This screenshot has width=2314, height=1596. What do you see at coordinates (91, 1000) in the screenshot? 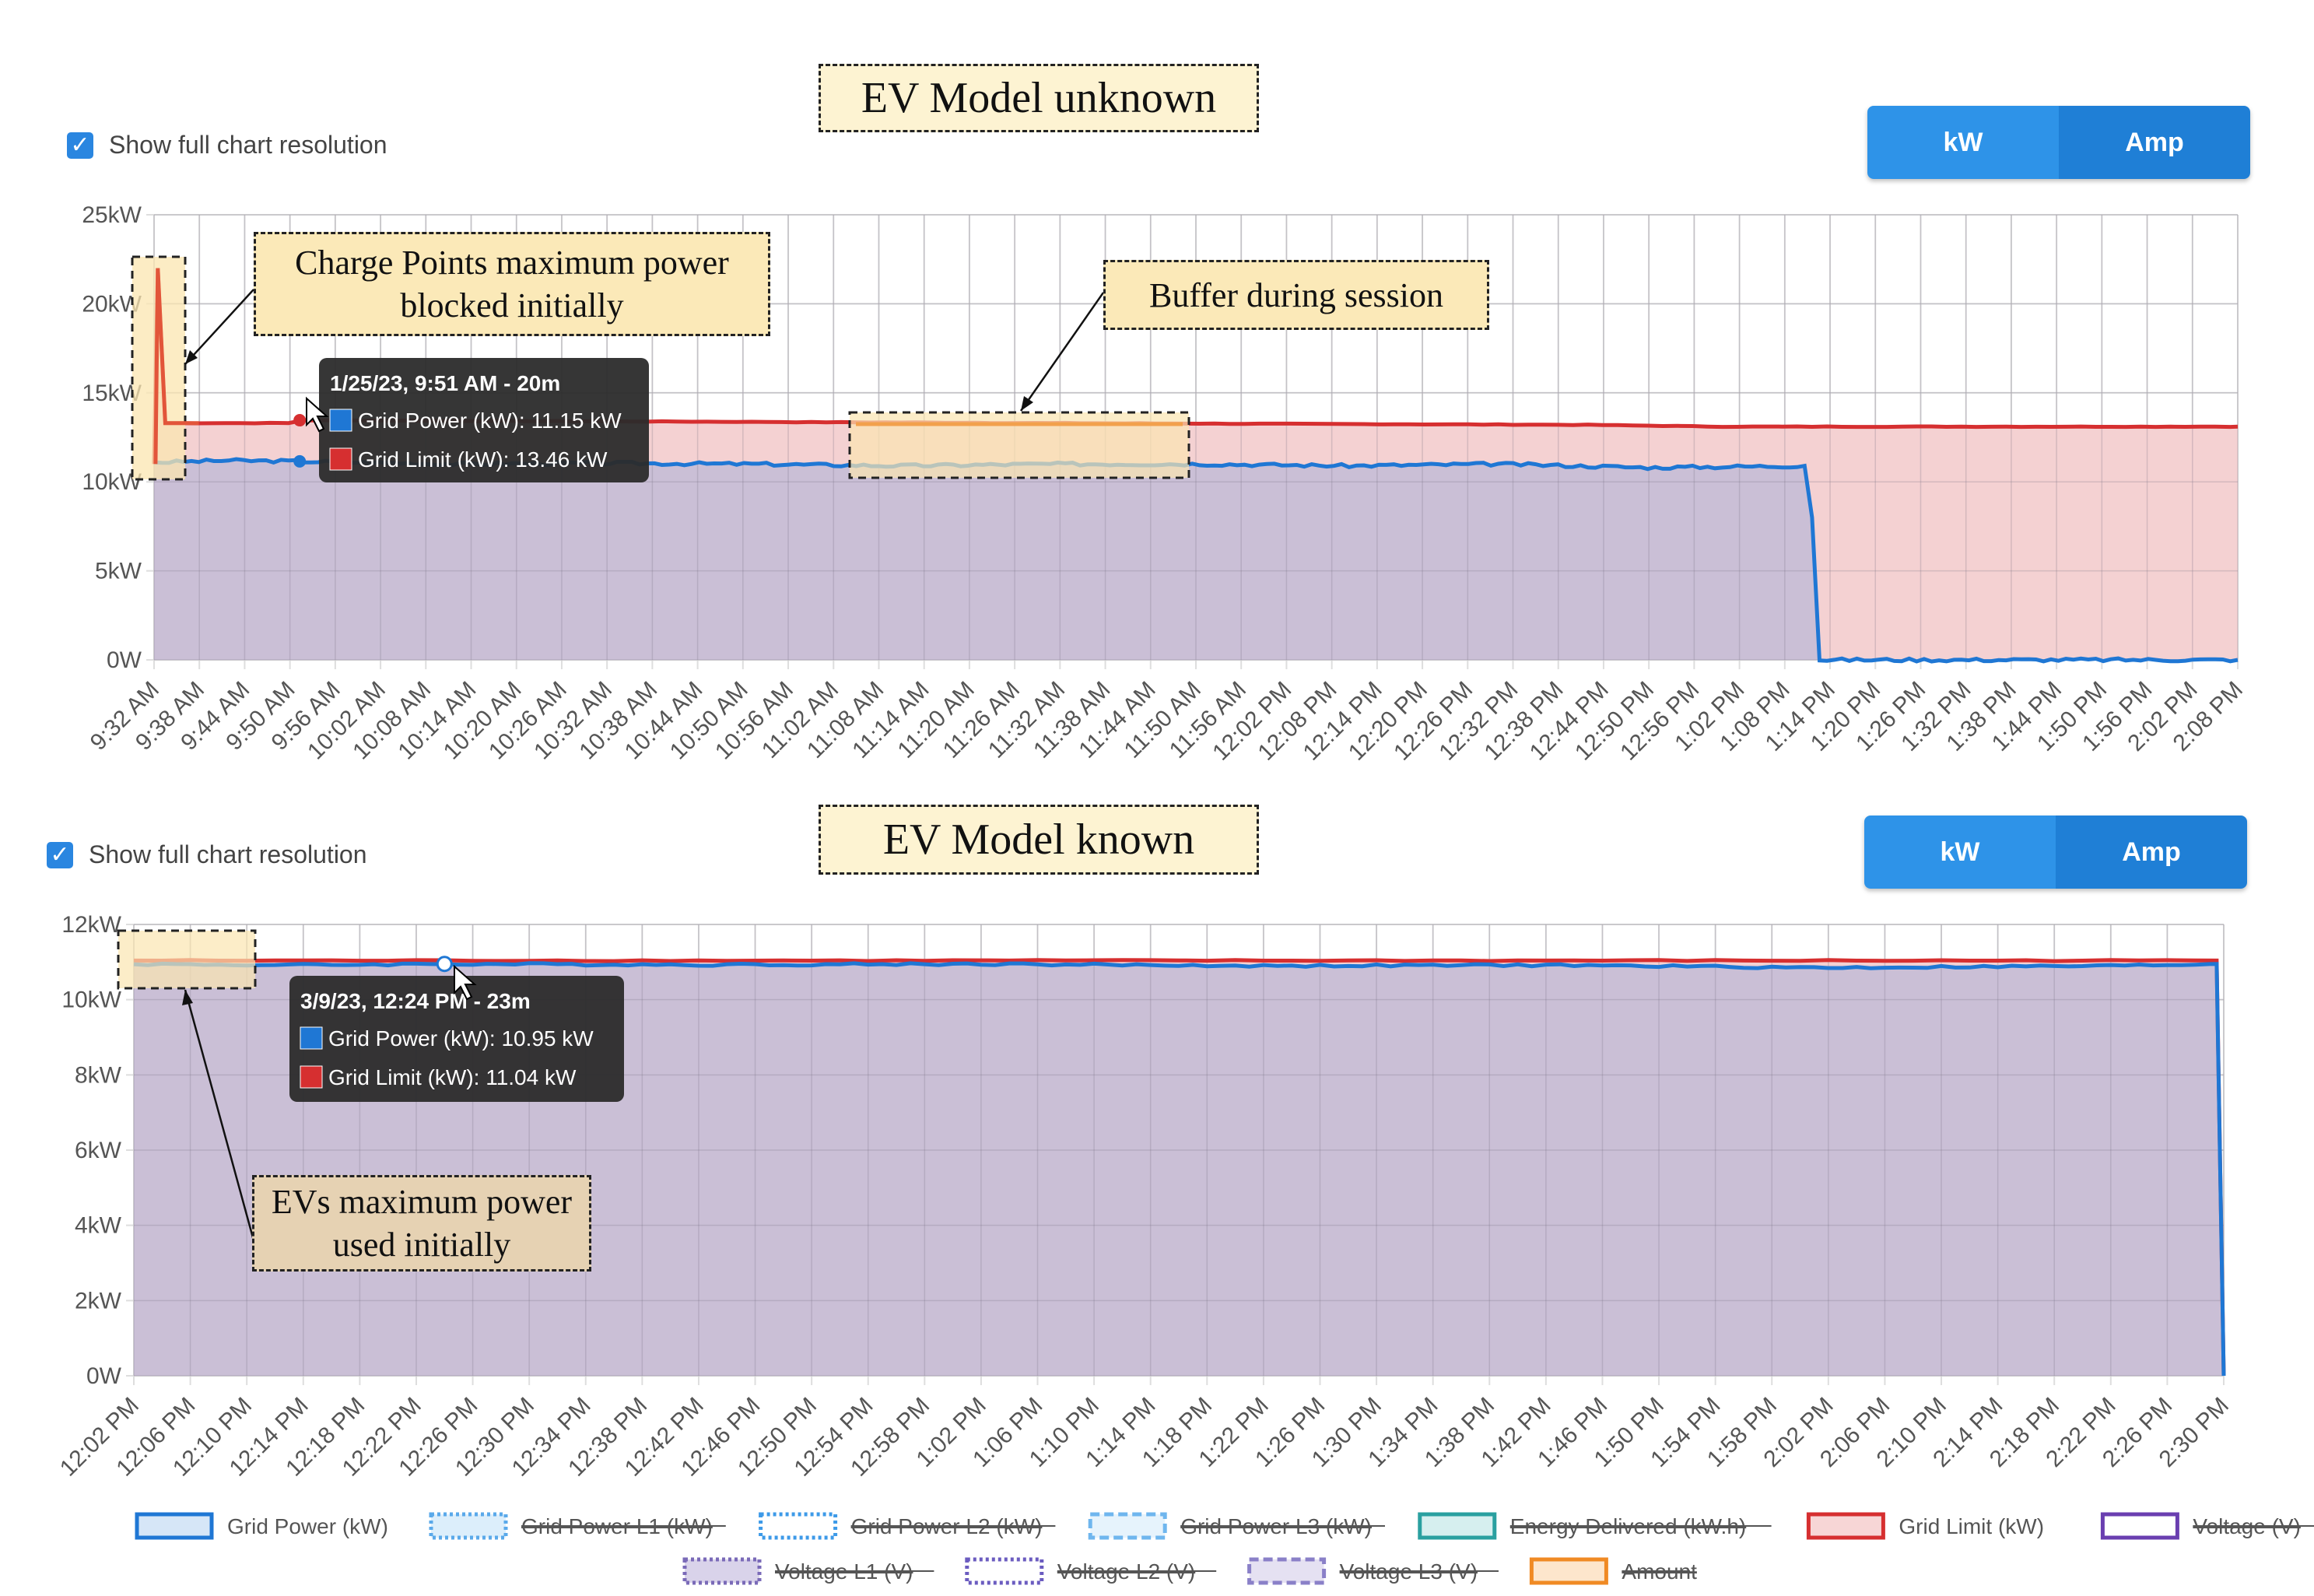
I see `y-tick-label: 10kW` at bounding box center [91, 1000].